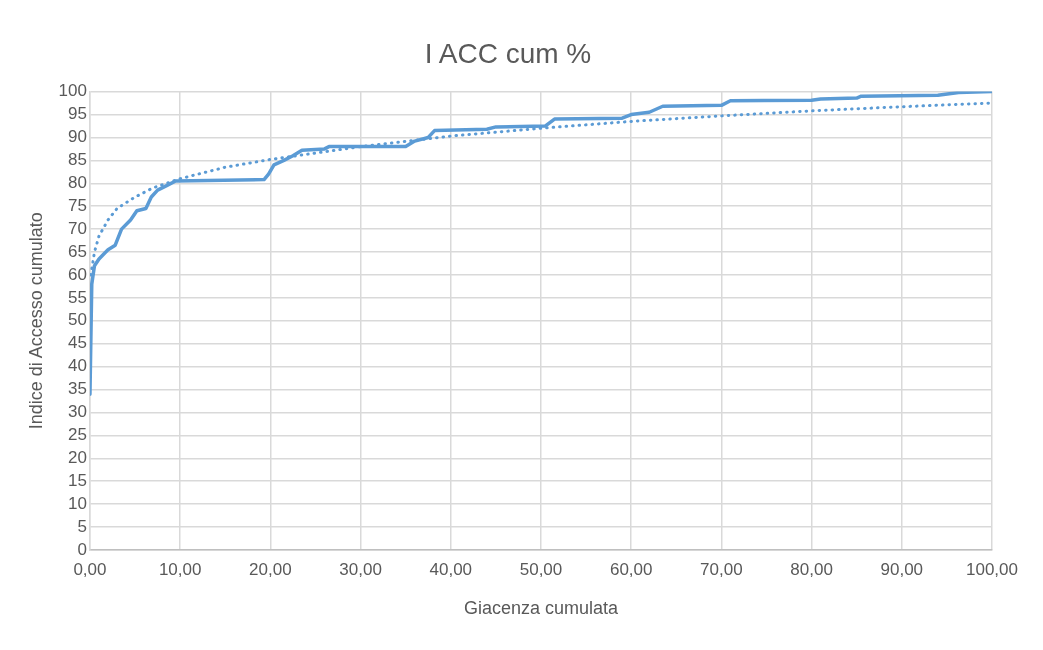 Image resolution: width=1043 pixels, height=650 pixels. What do you see at coordinates (541, 608) in the screenshot?
I see `x-axis-title: Giacenza cumulata` at bounding box center [541, 608].